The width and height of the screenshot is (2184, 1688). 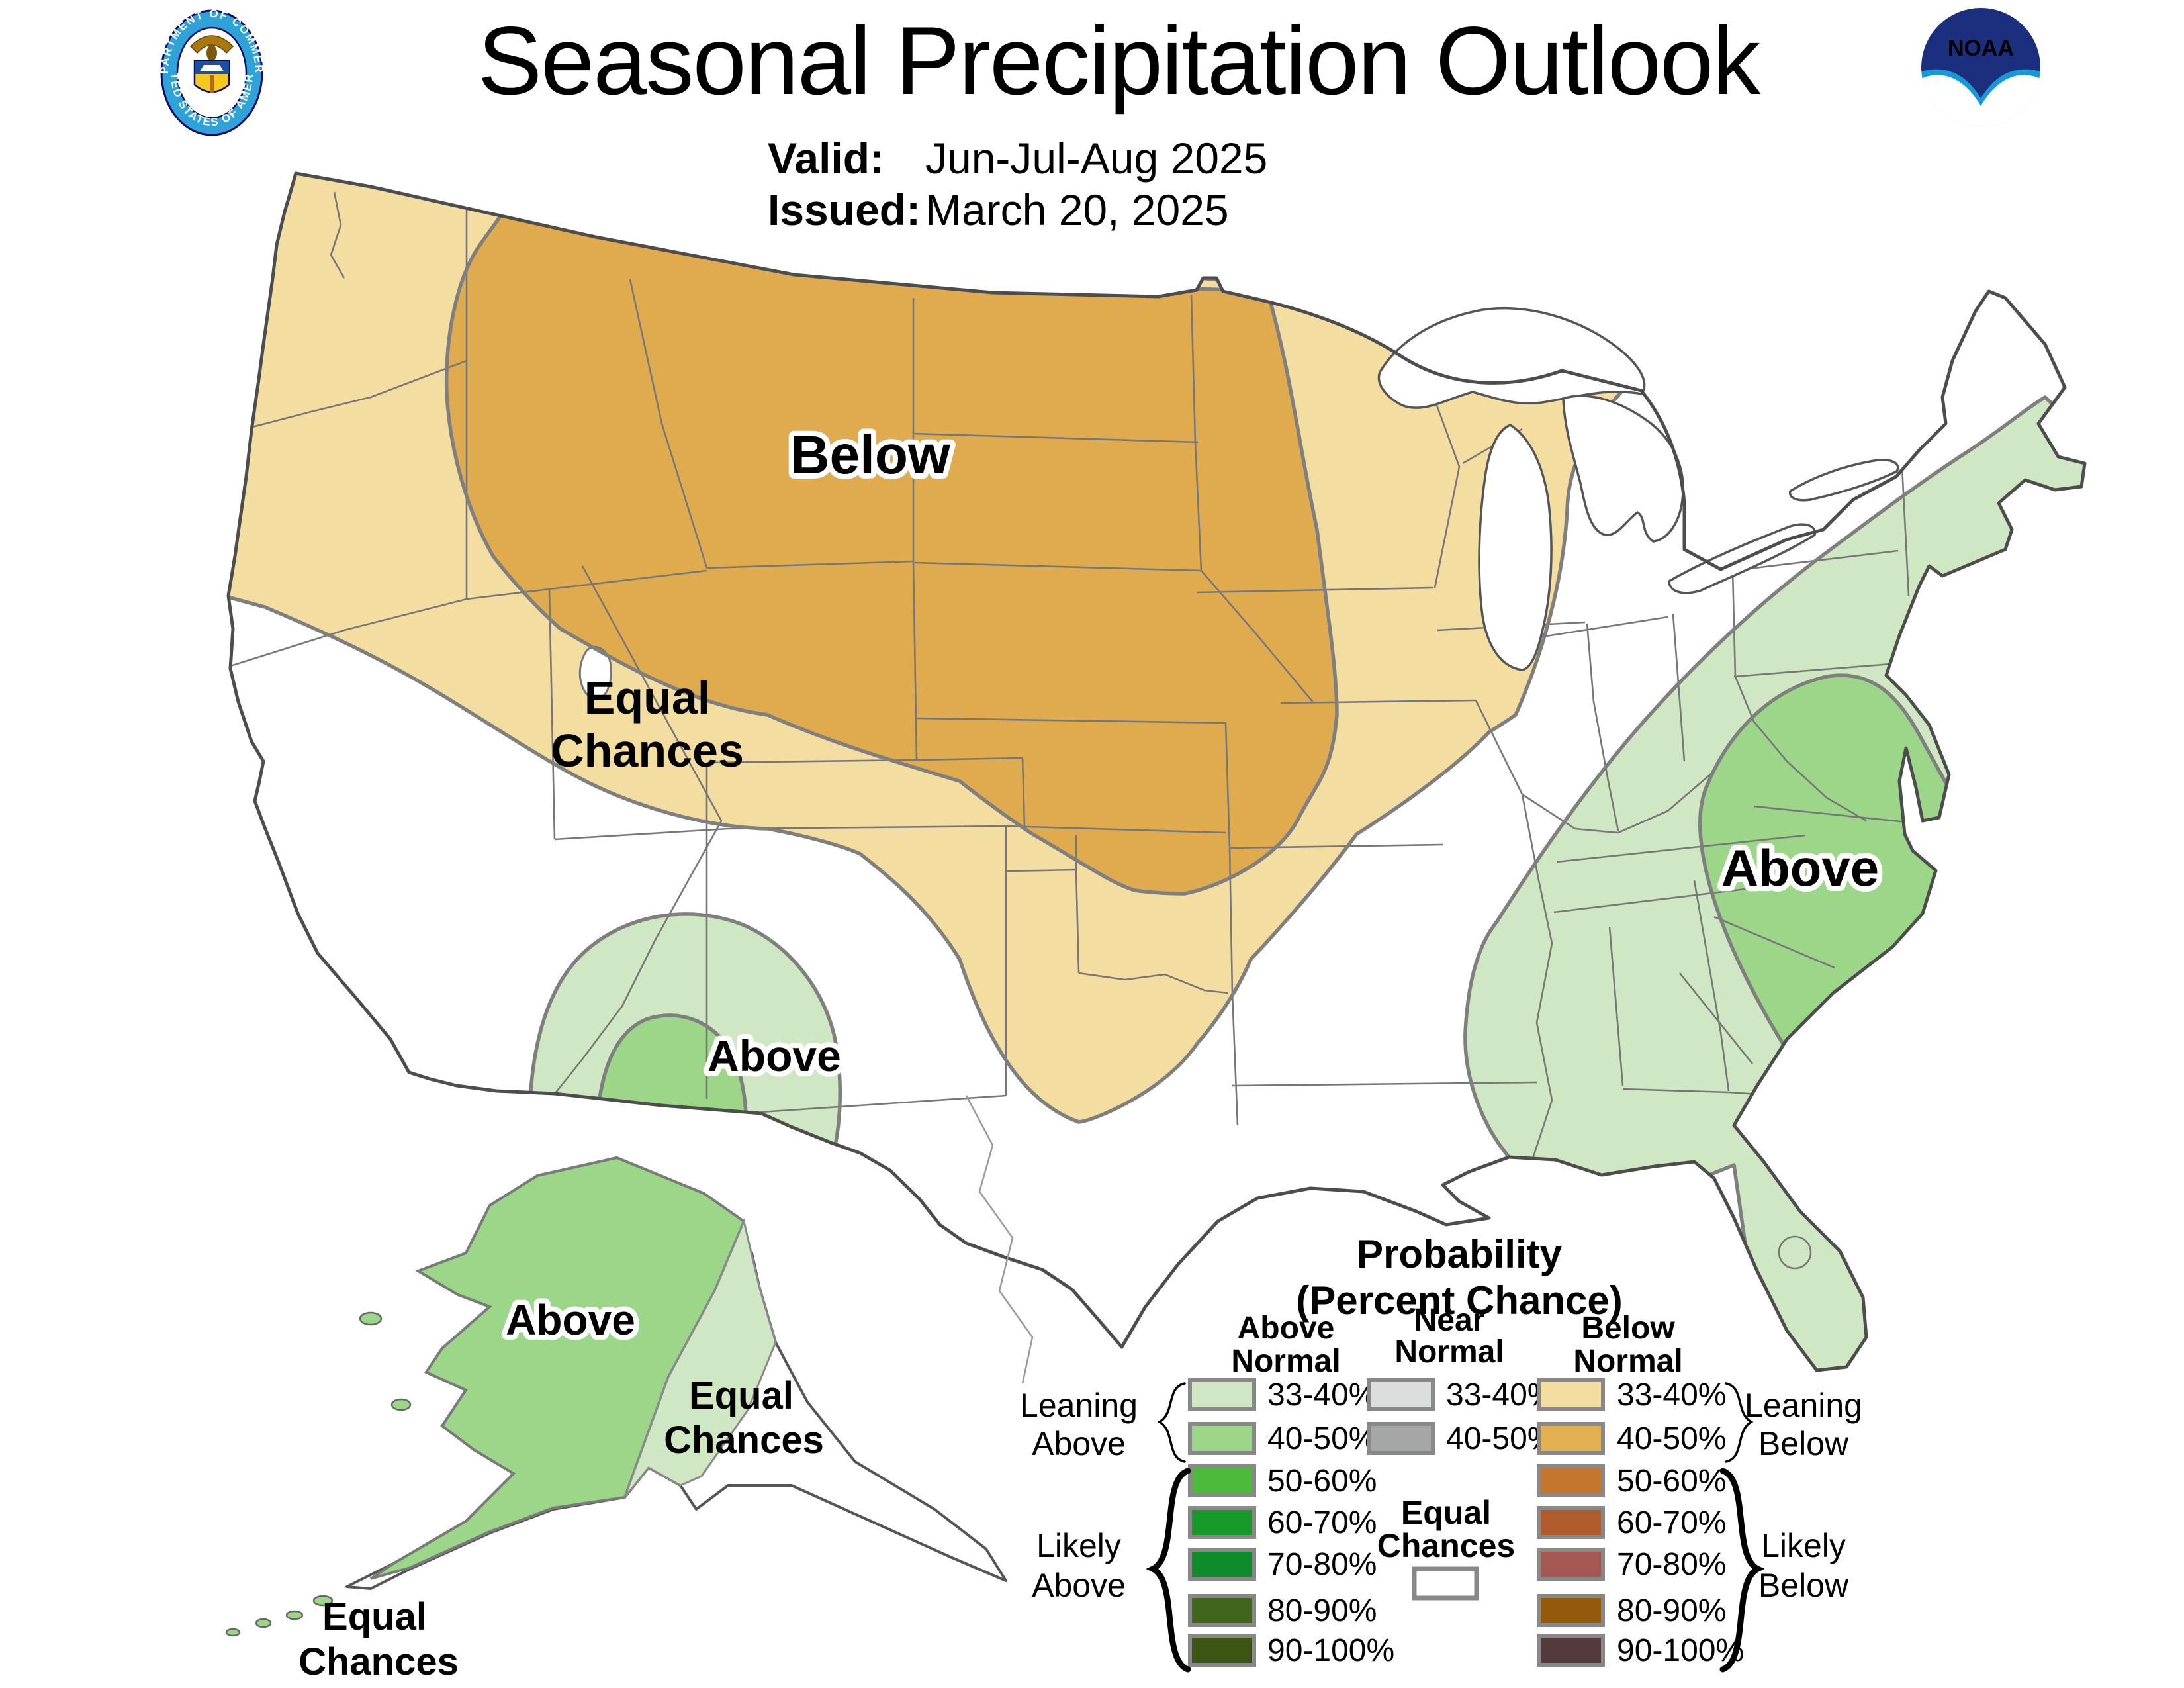 I want to click on legend-group-likely-above-line1: Likely, so click(x=1078, y=1545).